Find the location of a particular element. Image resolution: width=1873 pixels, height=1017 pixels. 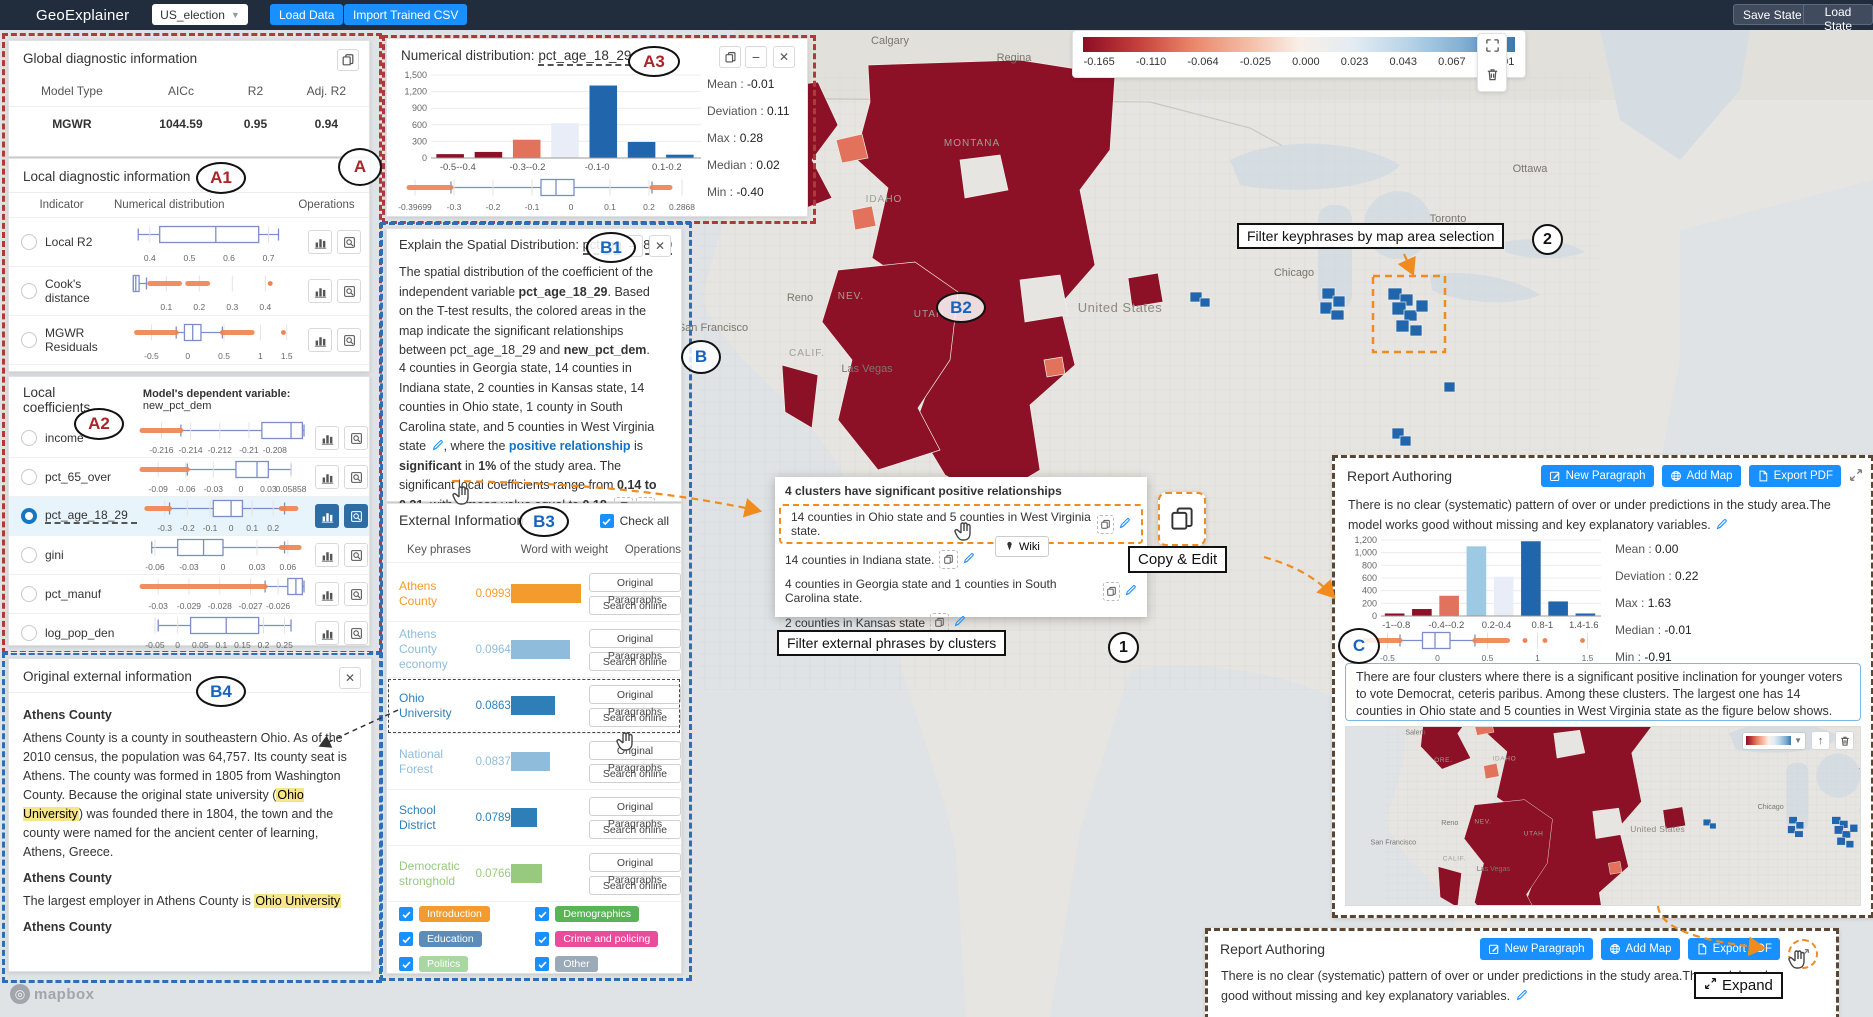

keyphrase-label: National Forest is located at coordinates (421, 761).